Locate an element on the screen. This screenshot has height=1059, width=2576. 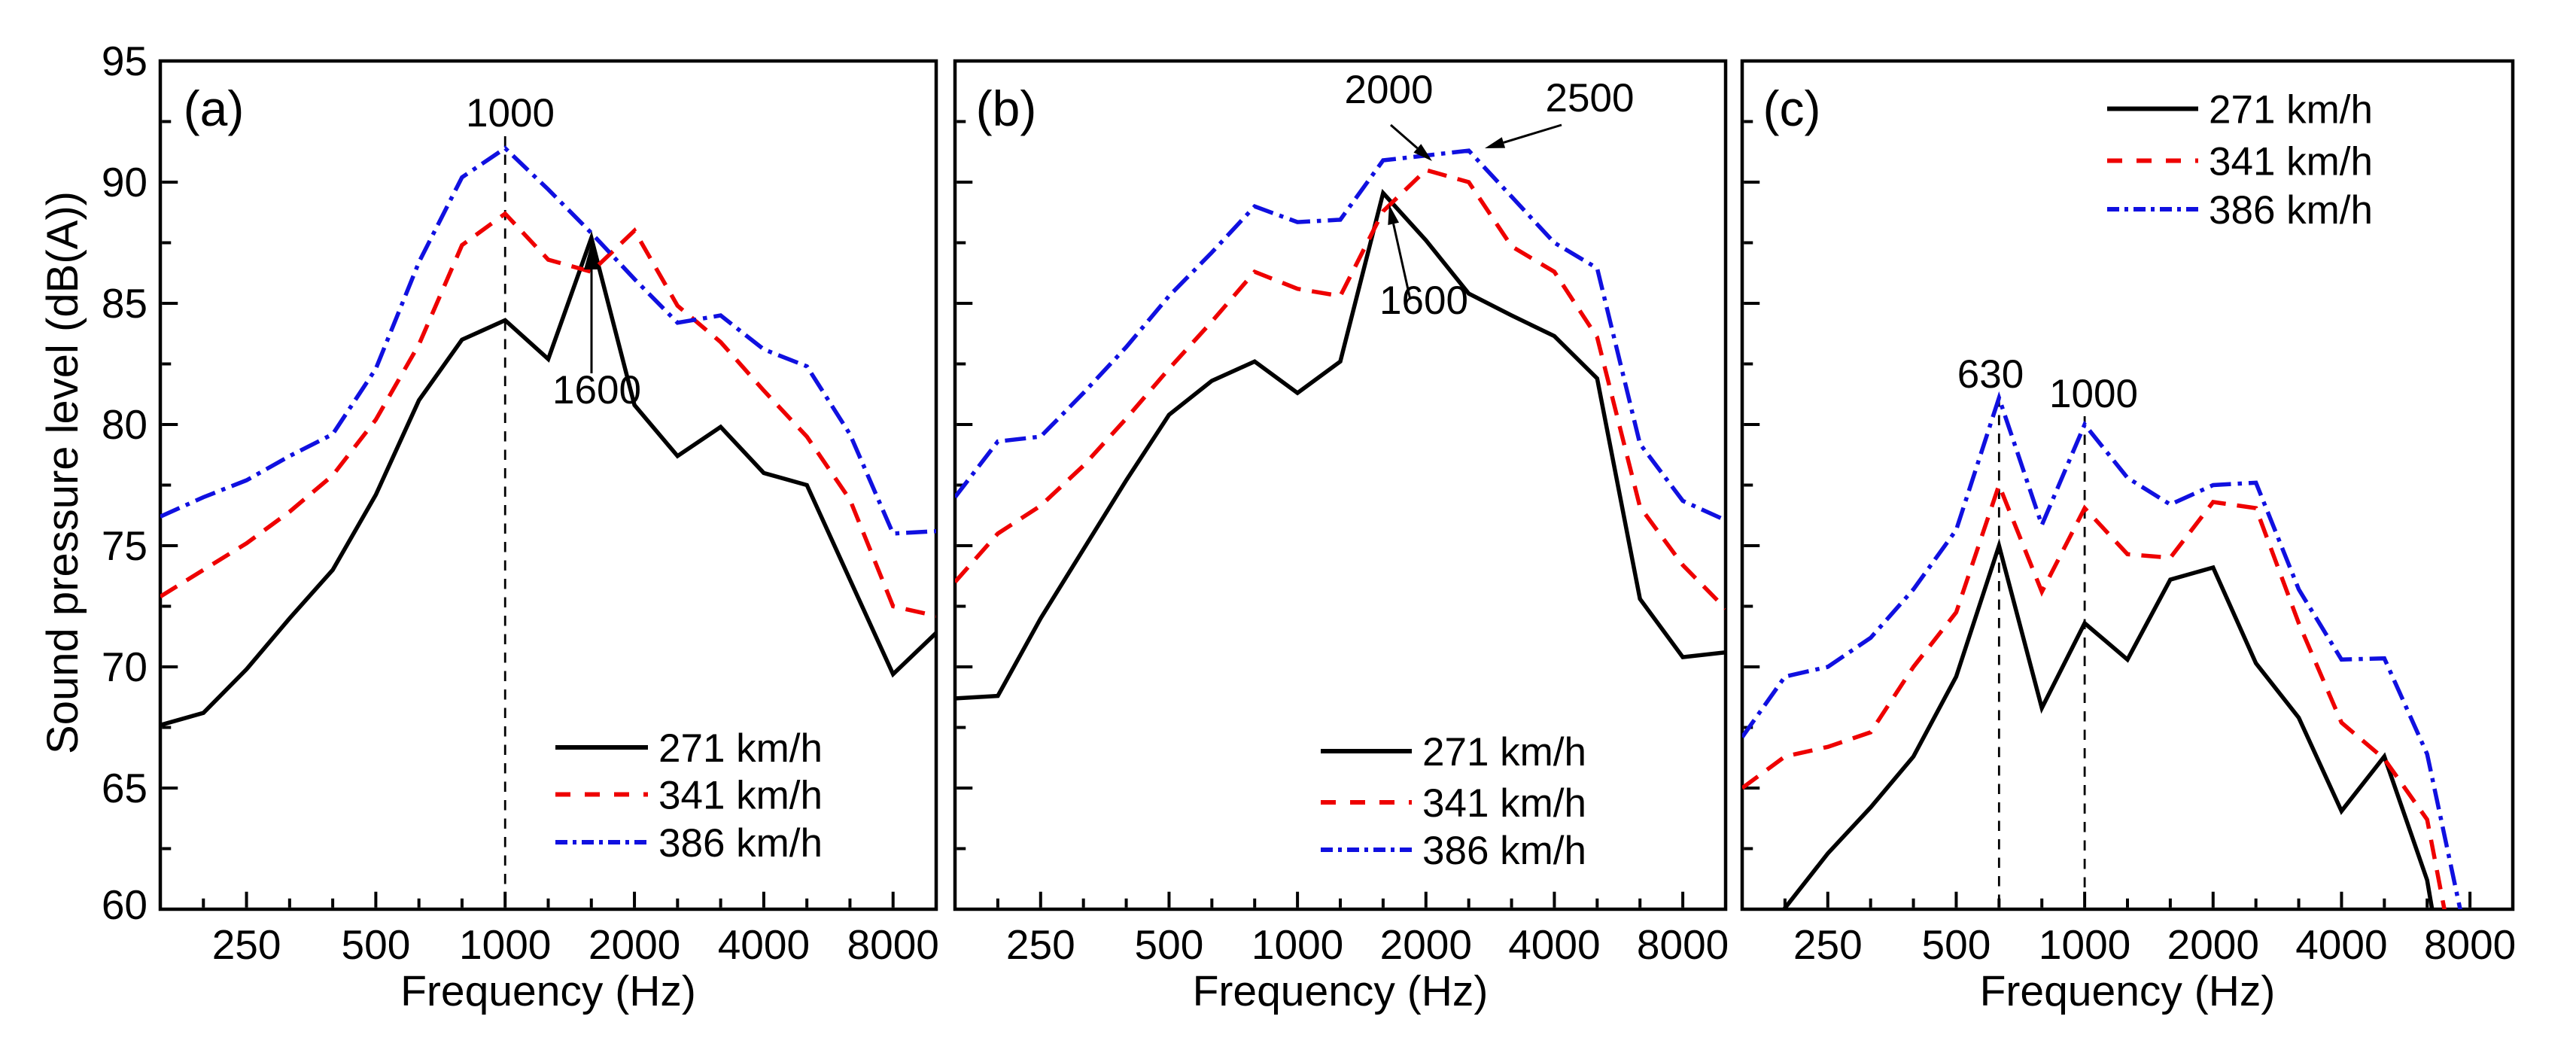
svg-text: (c) is located at coordinates (1792, 108).